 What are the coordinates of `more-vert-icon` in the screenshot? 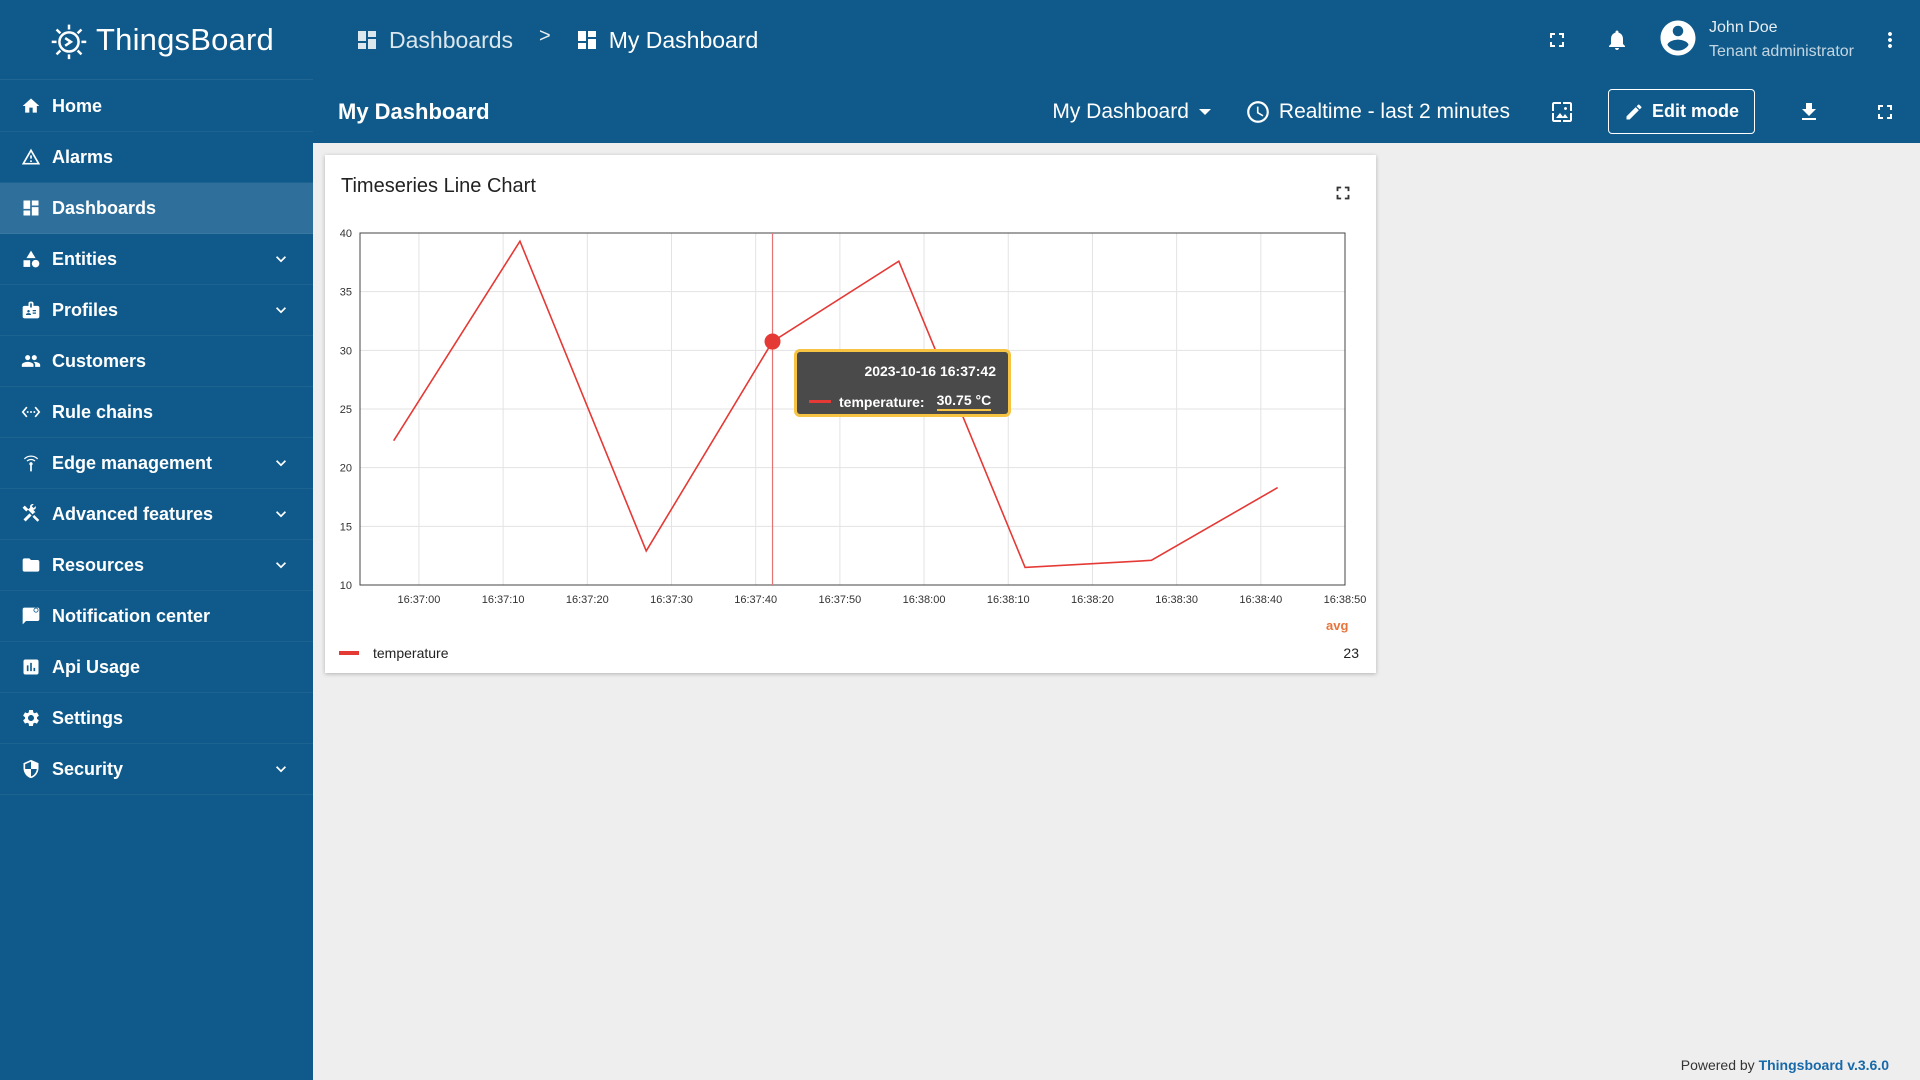 It's located at (1890, 40).